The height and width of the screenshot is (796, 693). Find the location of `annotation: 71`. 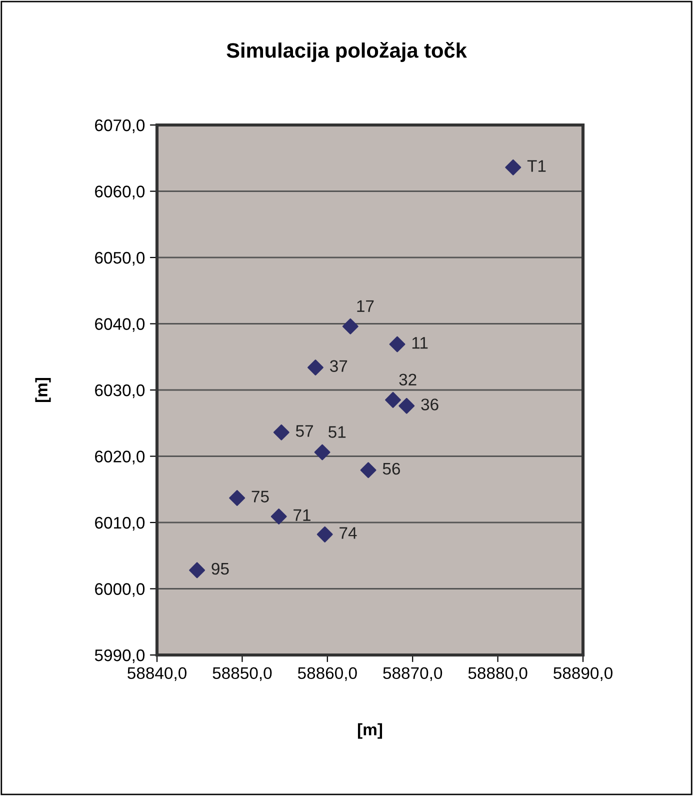

annotation: 71 is located at coordinates (302, 515).